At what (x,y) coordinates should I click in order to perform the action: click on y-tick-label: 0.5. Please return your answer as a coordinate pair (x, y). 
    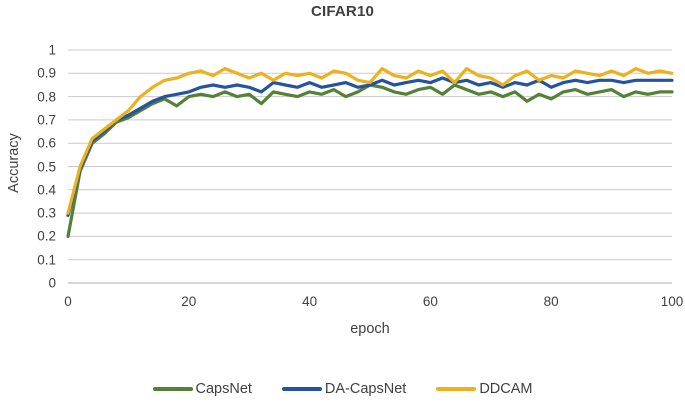
    Looking at the image, I should click on (46, 166).